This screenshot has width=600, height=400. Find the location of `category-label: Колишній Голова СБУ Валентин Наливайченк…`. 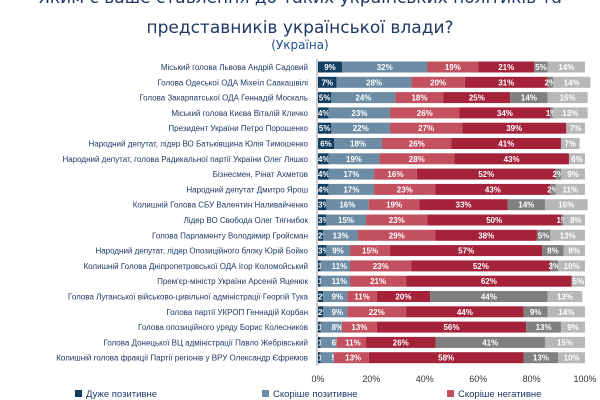

category-label: Колишній Голова СБУ Валентин Наливайченк… is located at coordinates (221, 205).